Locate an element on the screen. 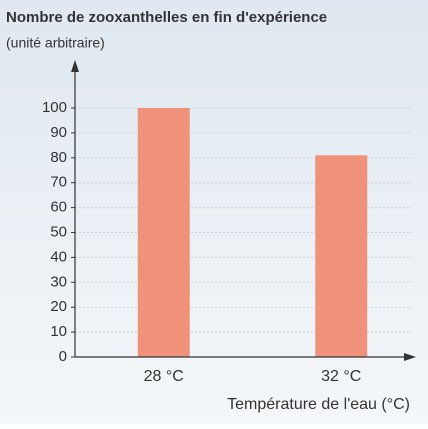 This screenshot has height=429, width=428. y-tick-label: 10 is located at coordinates (58, 331).